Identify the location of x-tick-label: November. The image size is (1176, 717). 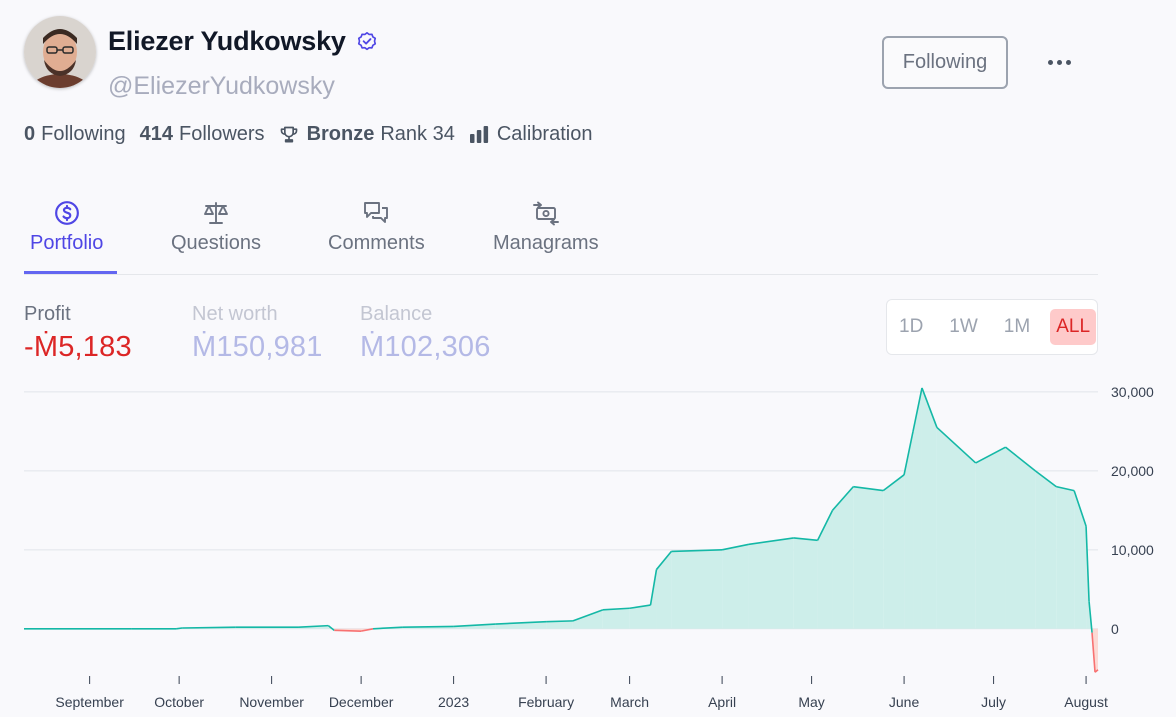
(271, 702).